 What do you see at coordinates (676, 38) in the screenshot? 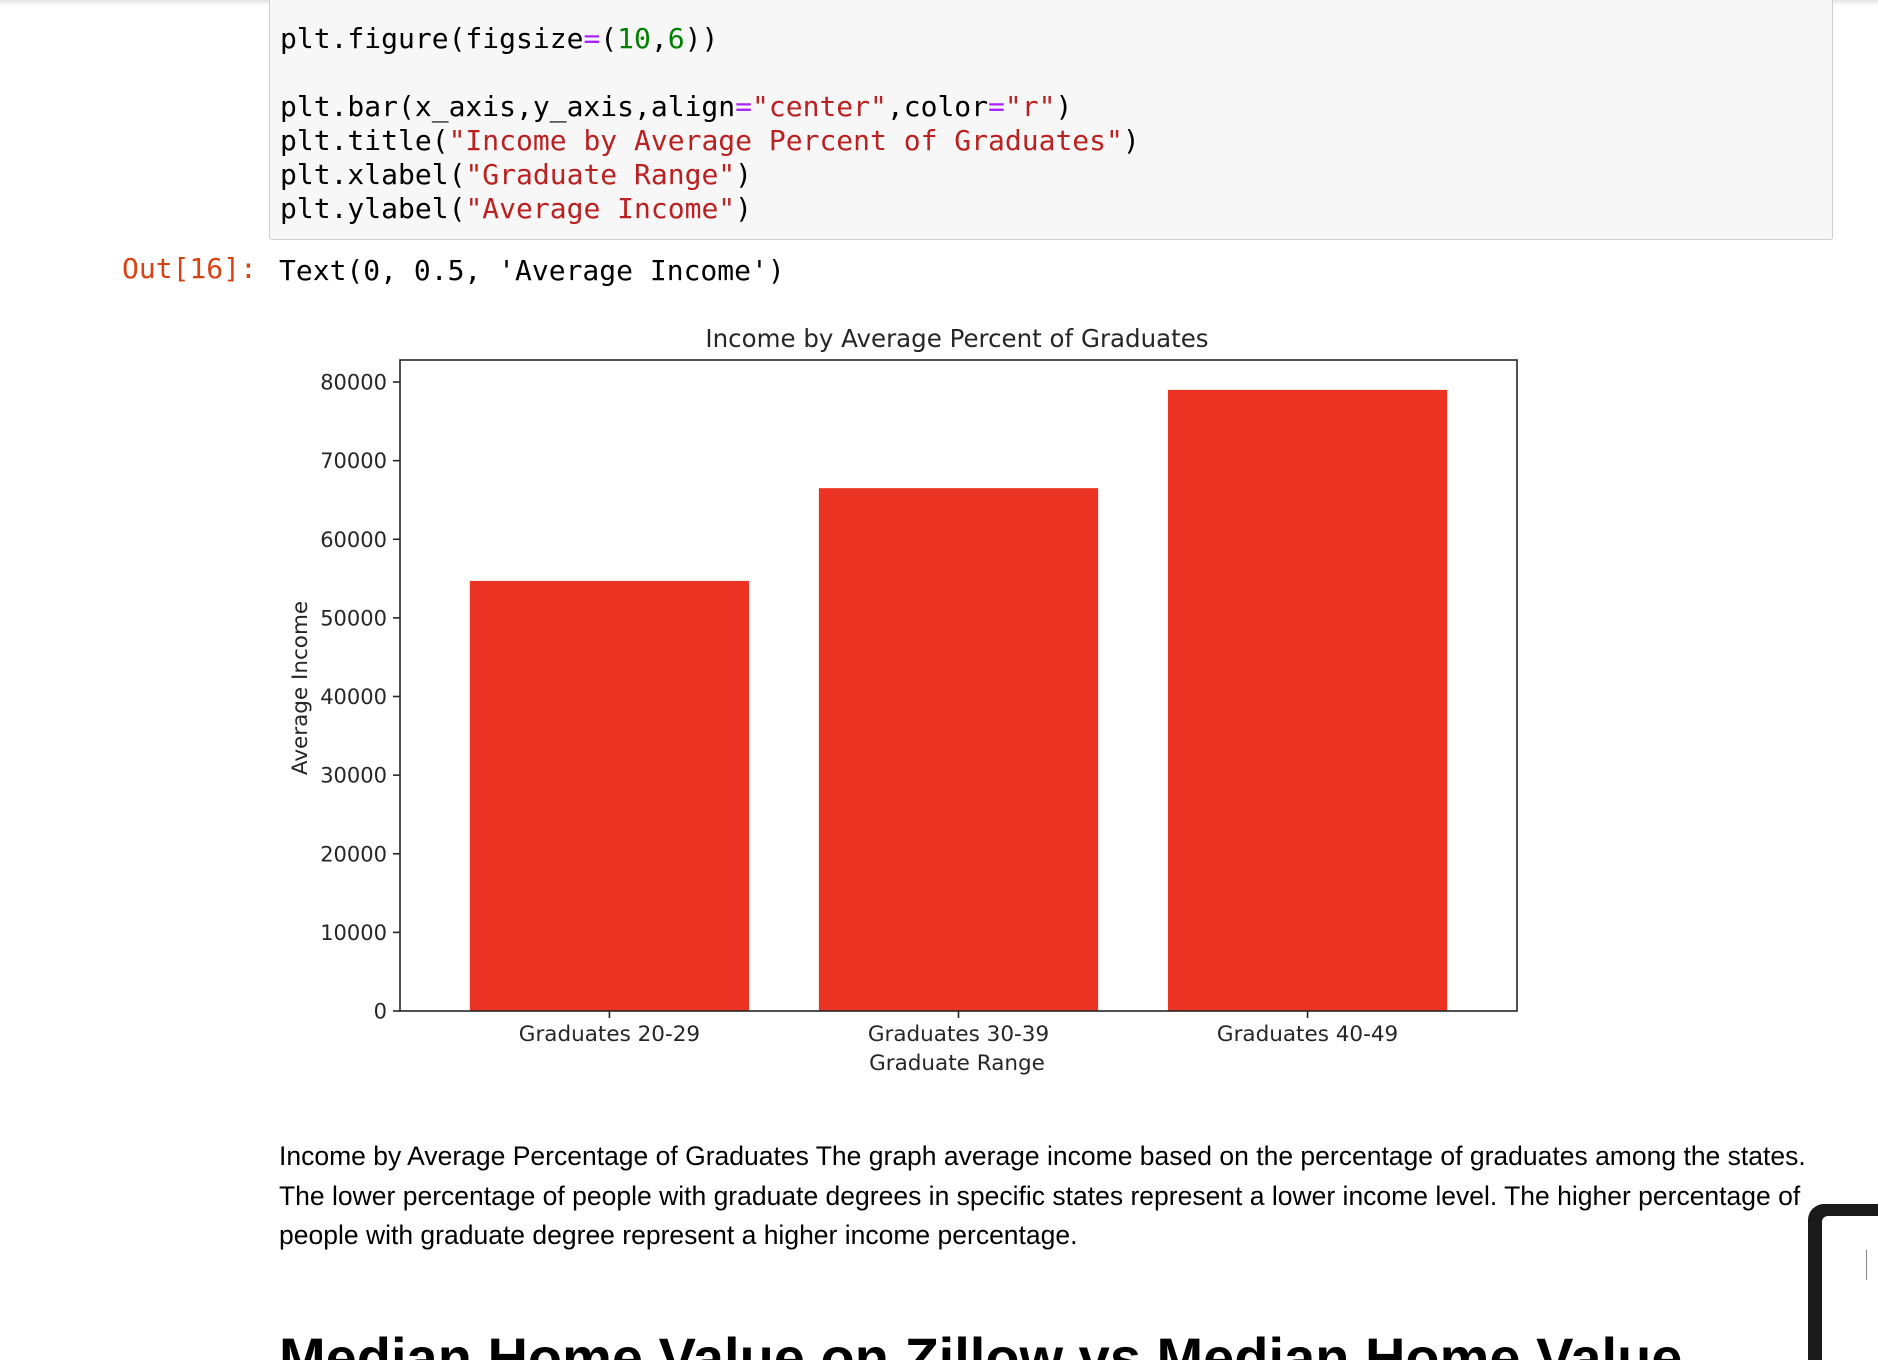
I see `code-token: 6` at bounding box center [676, 38].